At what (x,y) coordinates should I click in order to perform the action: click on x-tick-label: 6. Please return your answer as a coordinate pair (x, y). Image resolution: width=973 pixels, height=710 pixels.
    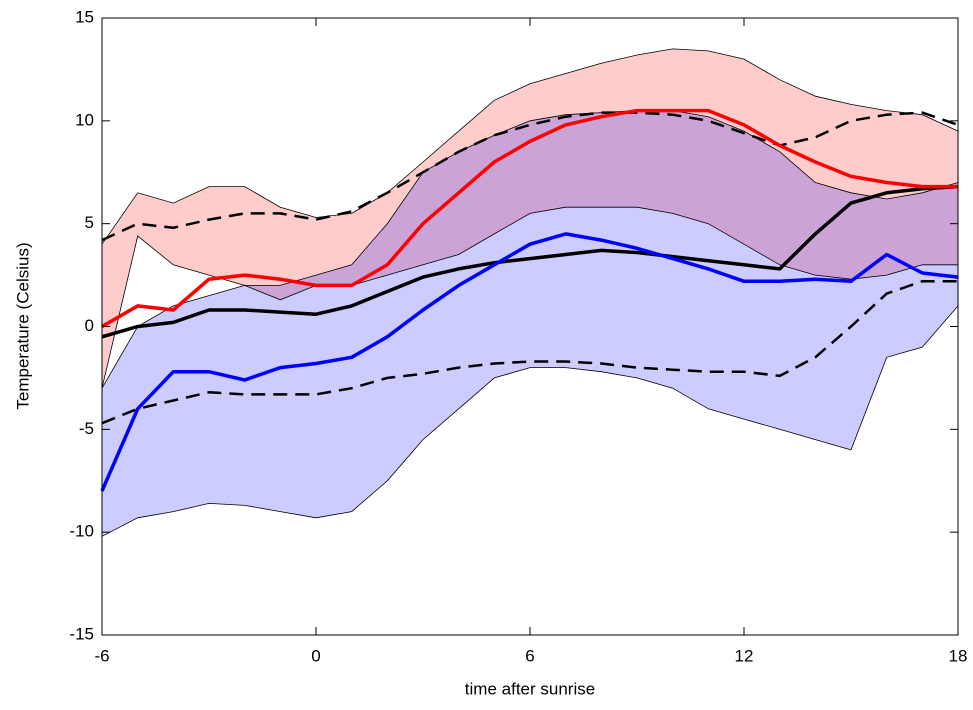
    Looking at the image, I should click on (529, 655).